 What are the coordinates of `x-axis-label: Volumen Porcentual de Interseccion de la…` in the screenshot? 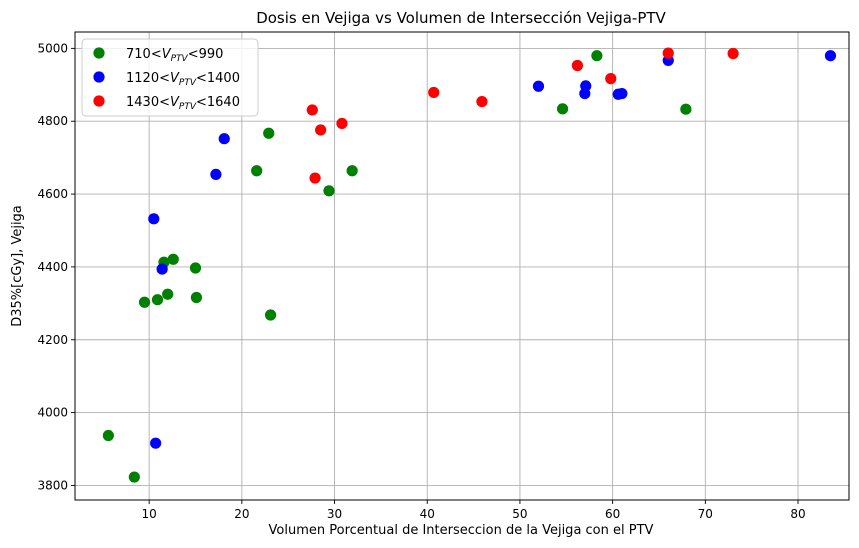 It's located at (461, 530).